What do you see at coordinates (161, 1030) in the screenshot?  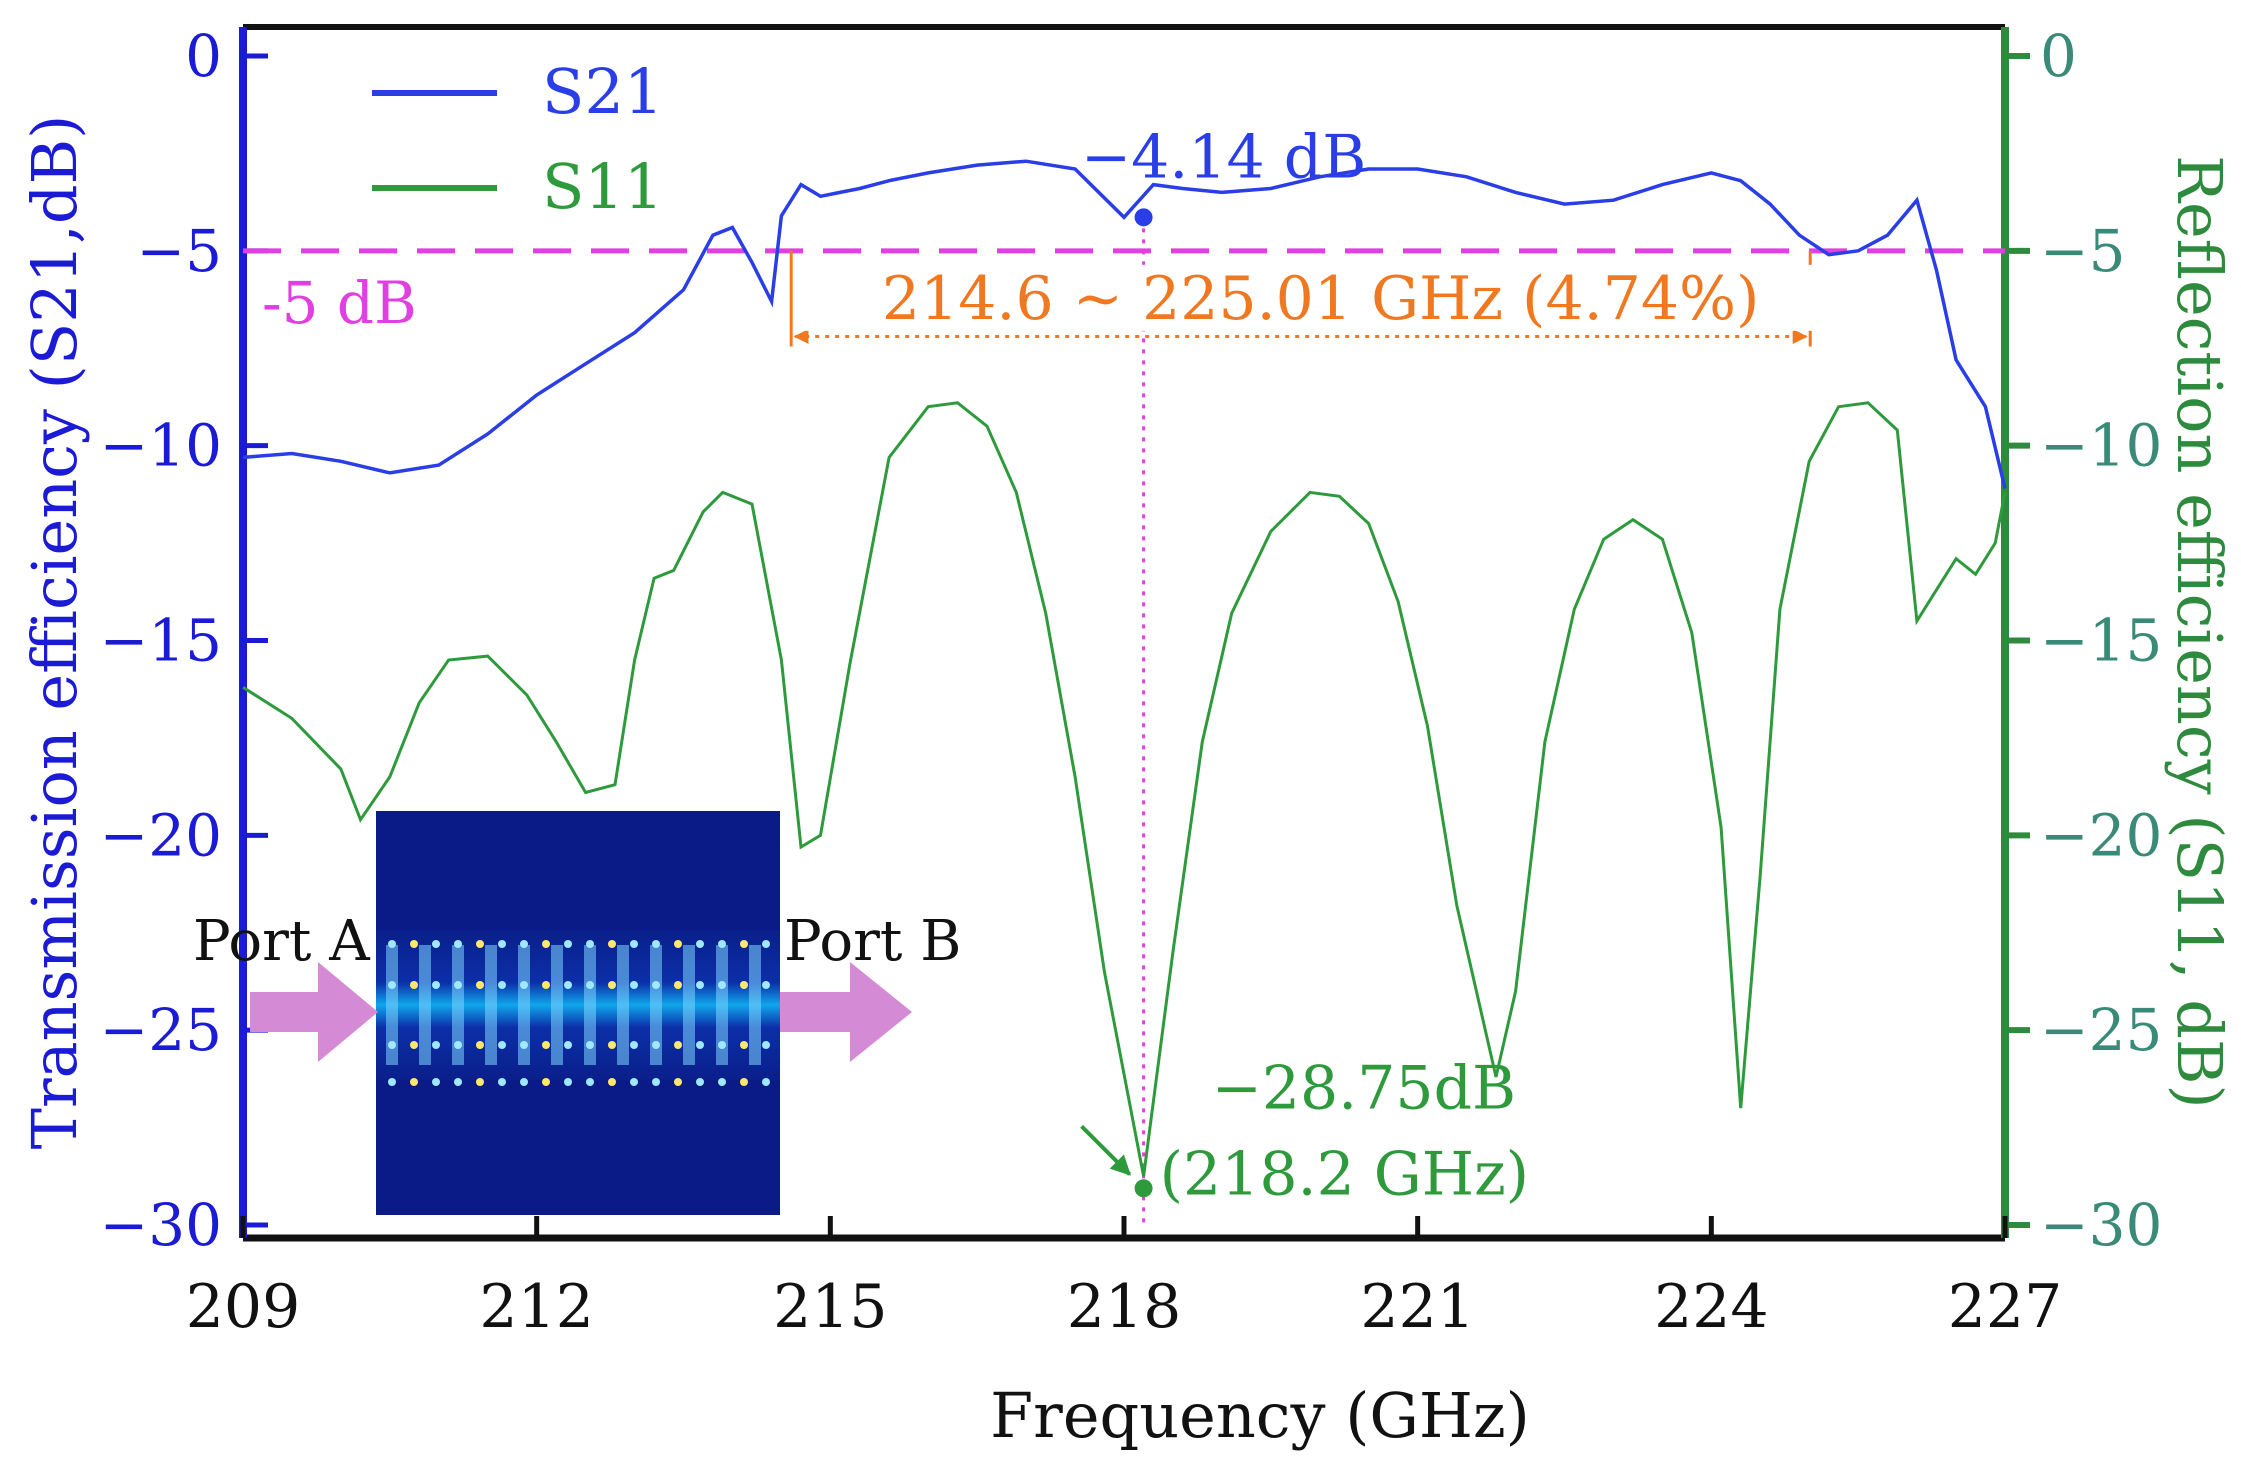 I see `left-tick-label: −25` at bounding box center [161, 1030].